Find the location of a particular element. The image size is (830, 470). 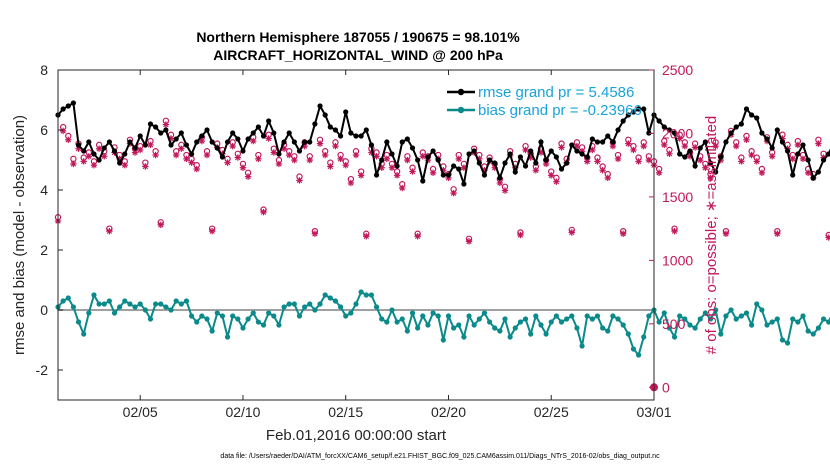

legend-marker is located at coordinates (461, 92).